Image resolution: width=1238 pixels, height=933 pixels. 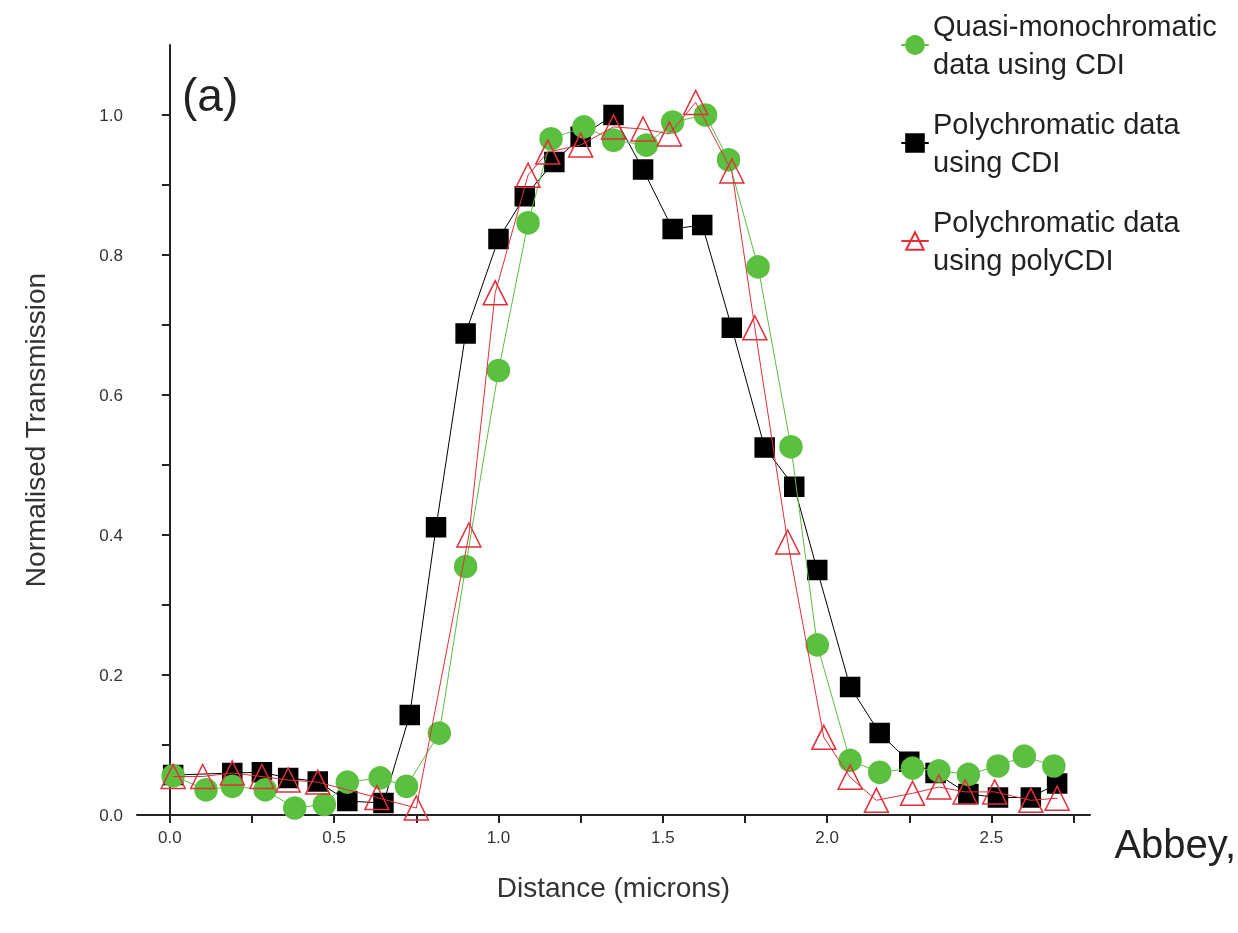 I want to click on annotation: (a), so click(x=210, y=95).